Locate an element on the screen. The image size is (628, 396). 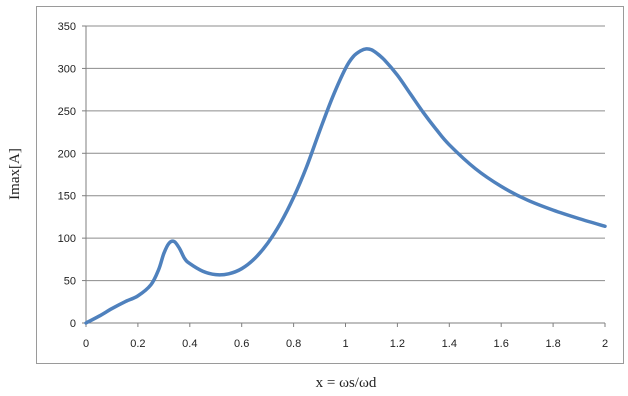
x-tick-label: 0.2 is located at coordinates (137, 344).